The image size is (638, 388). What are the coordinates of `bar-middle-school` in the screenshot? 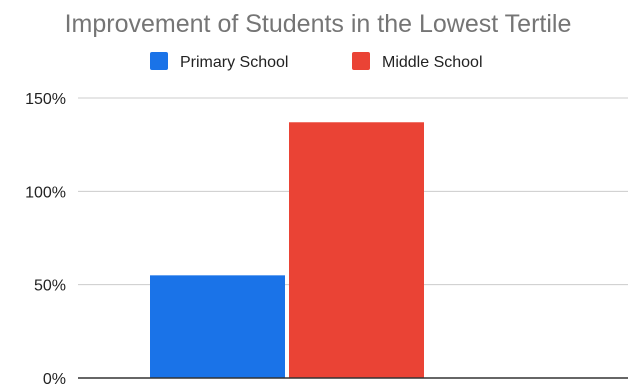 It's located at (356, 250).